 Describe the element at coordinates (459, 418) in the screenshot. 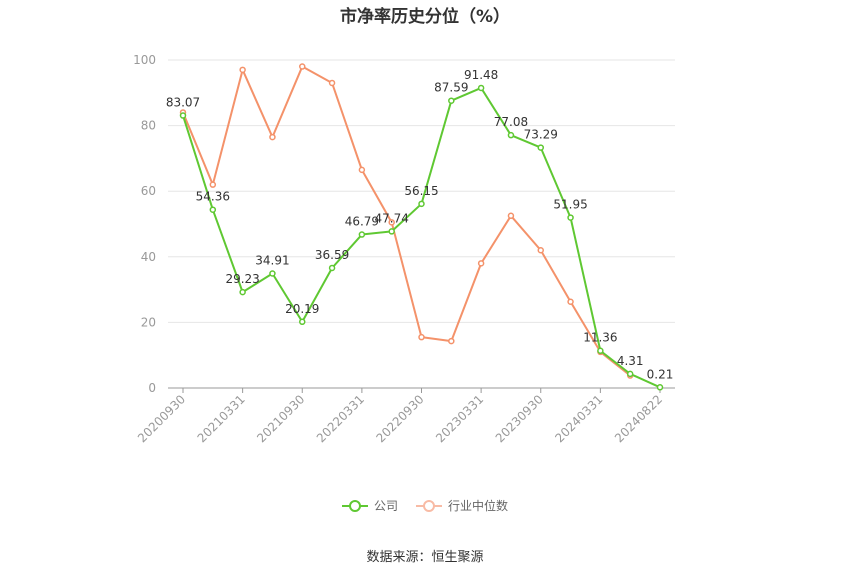

I see `x-tick-label: 20230331` at that location.